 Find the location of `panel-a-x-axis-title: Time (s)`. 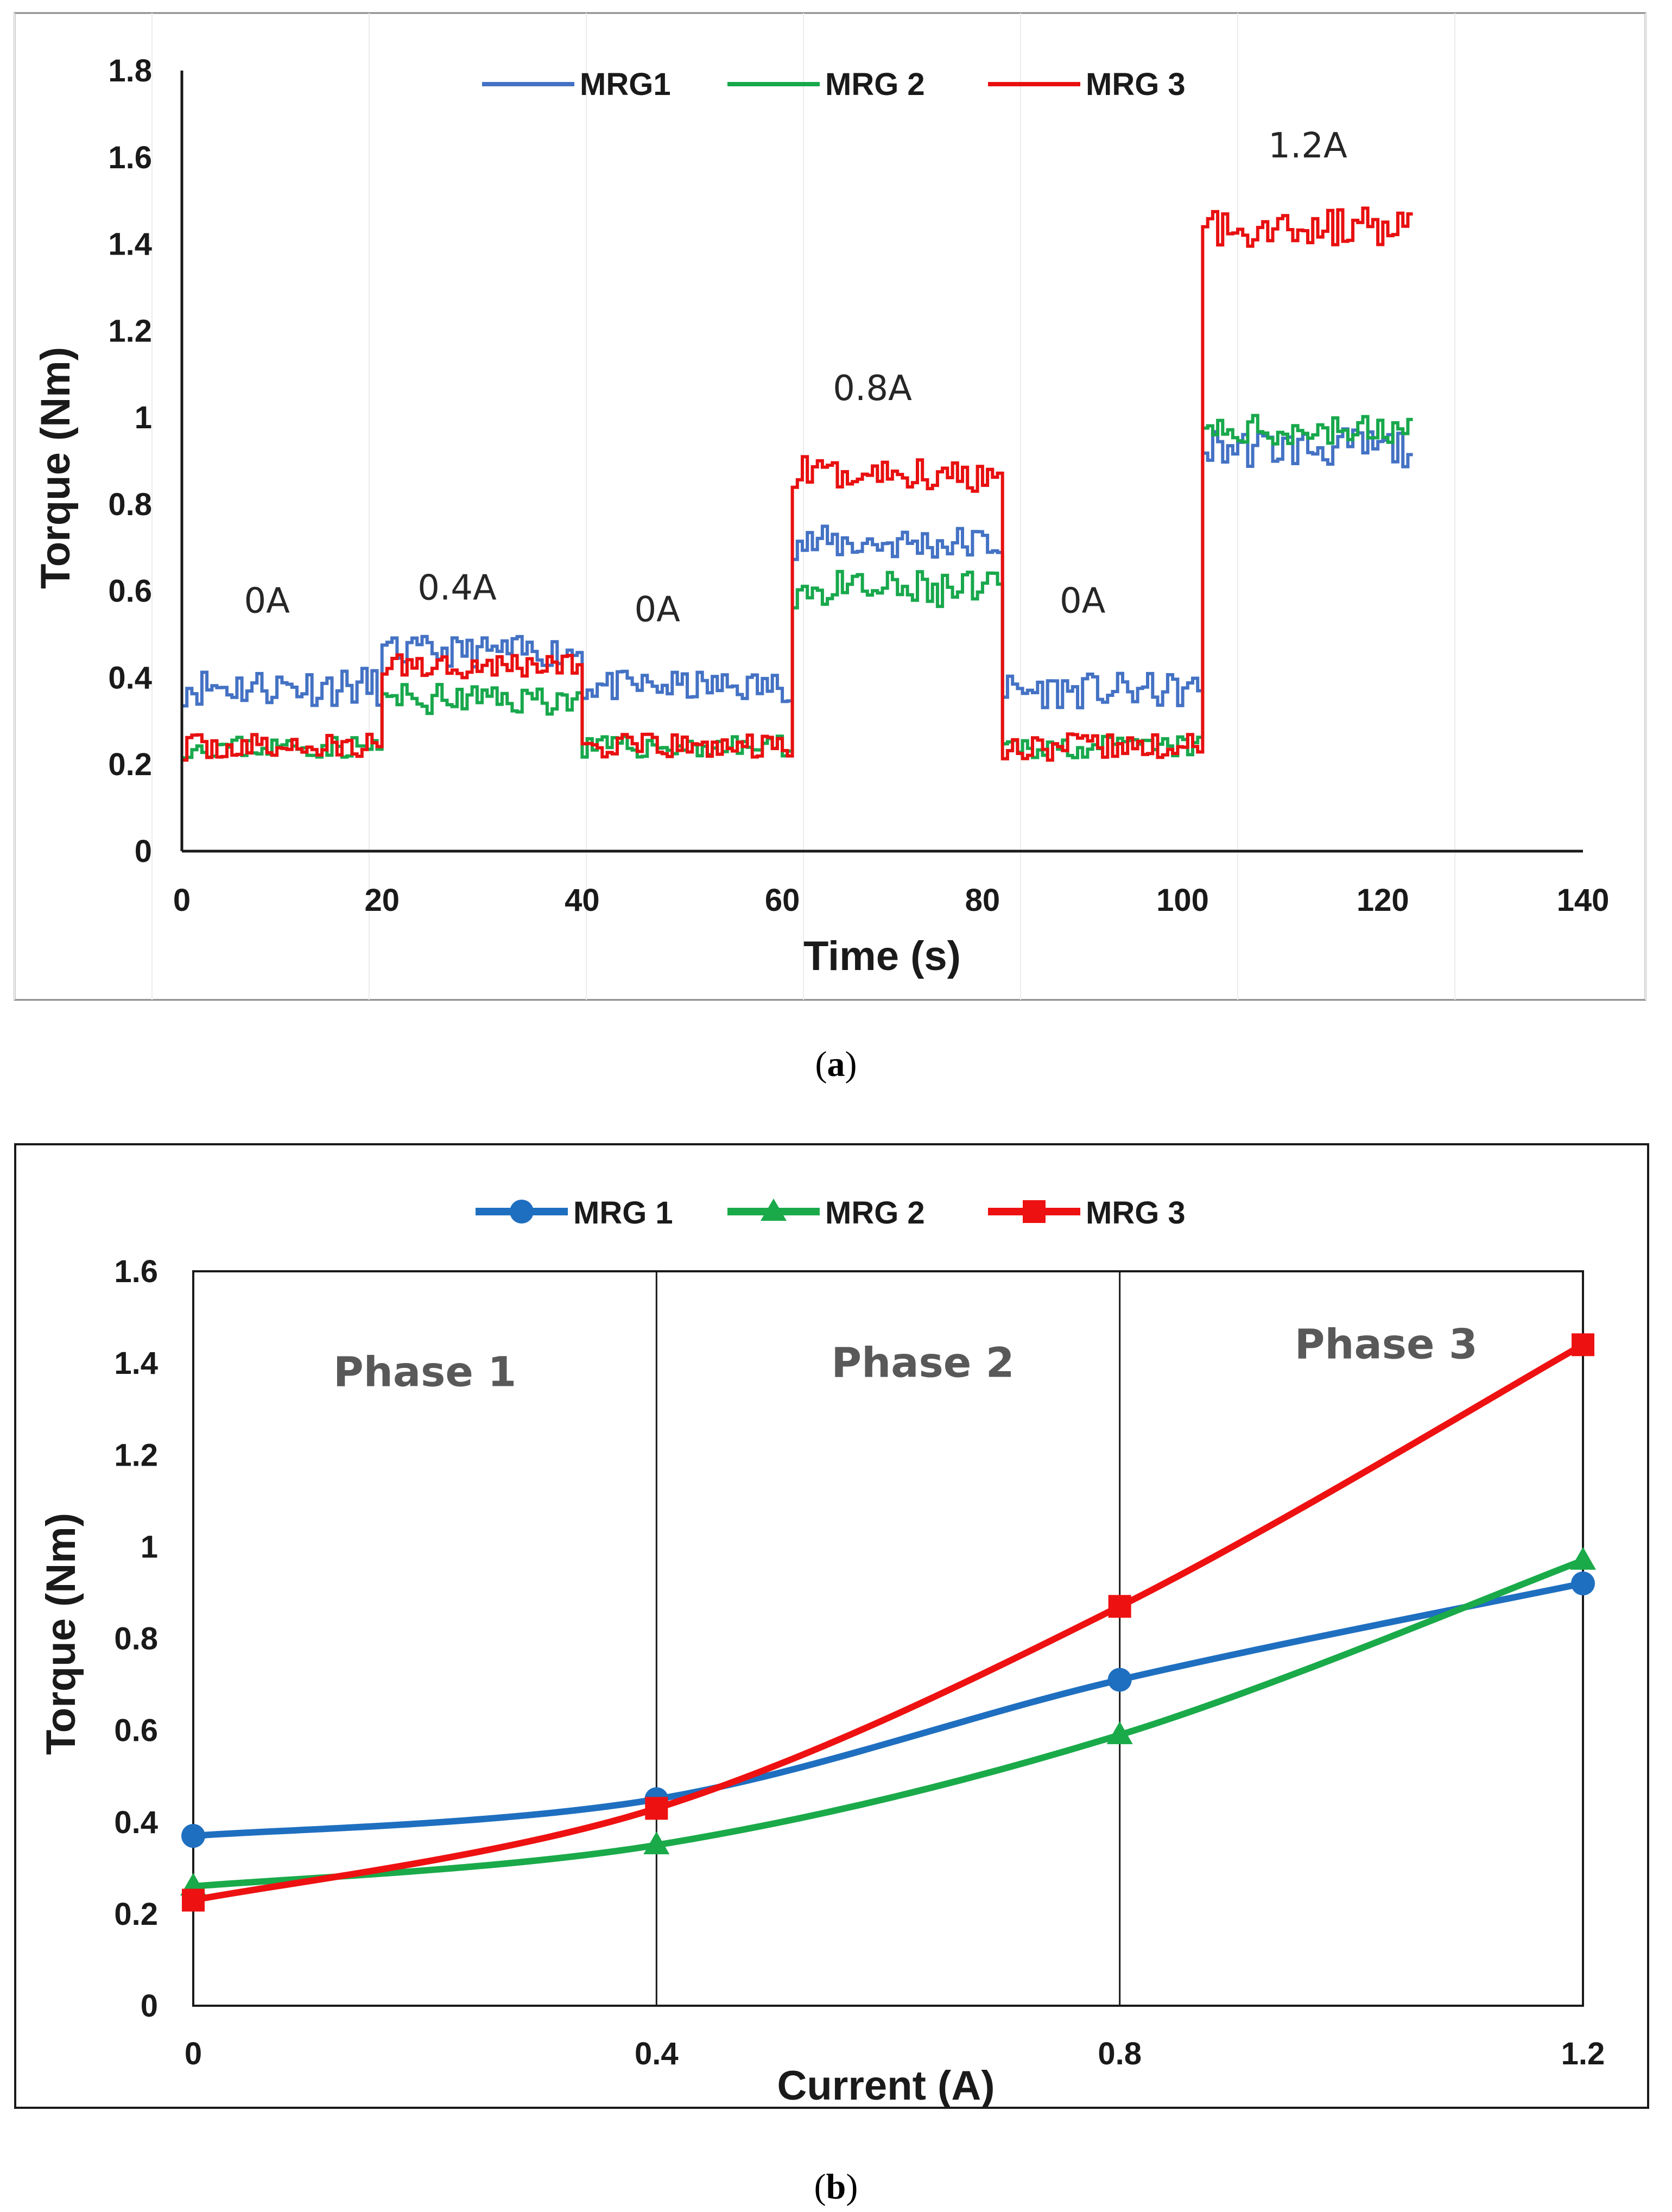

panel-a-x-axis-title: Time (s) is located at coordinates (882, 956).